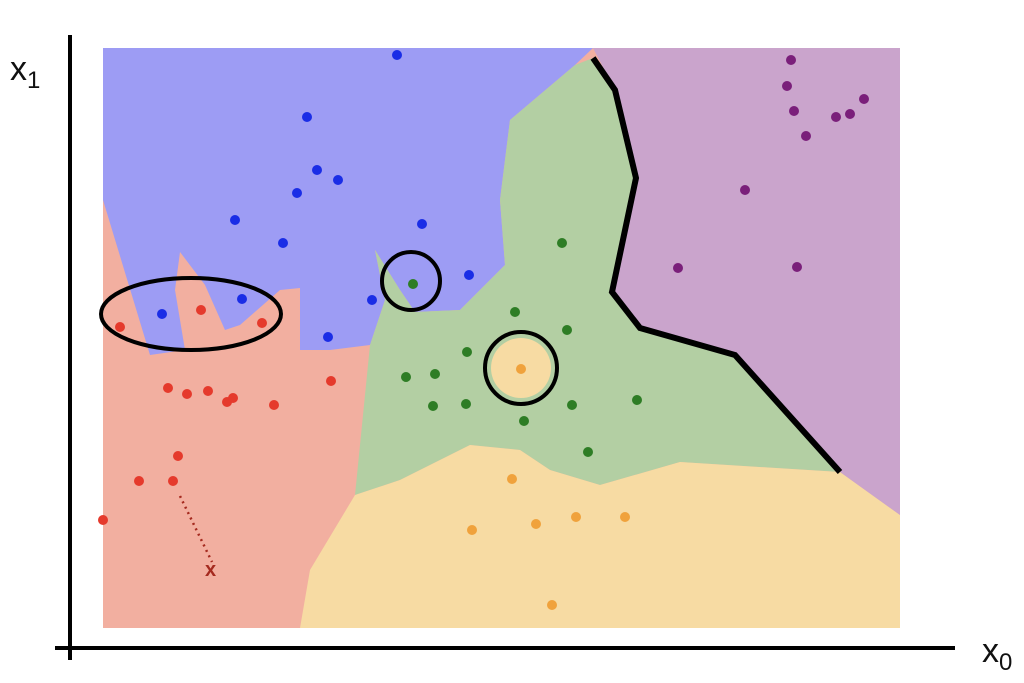 This screenshot has height=683, width=1024. What do you see at coordinates (997, 654) in the screenshot?
I see `x-axis-label: x0` at bounding box center [997, 654].